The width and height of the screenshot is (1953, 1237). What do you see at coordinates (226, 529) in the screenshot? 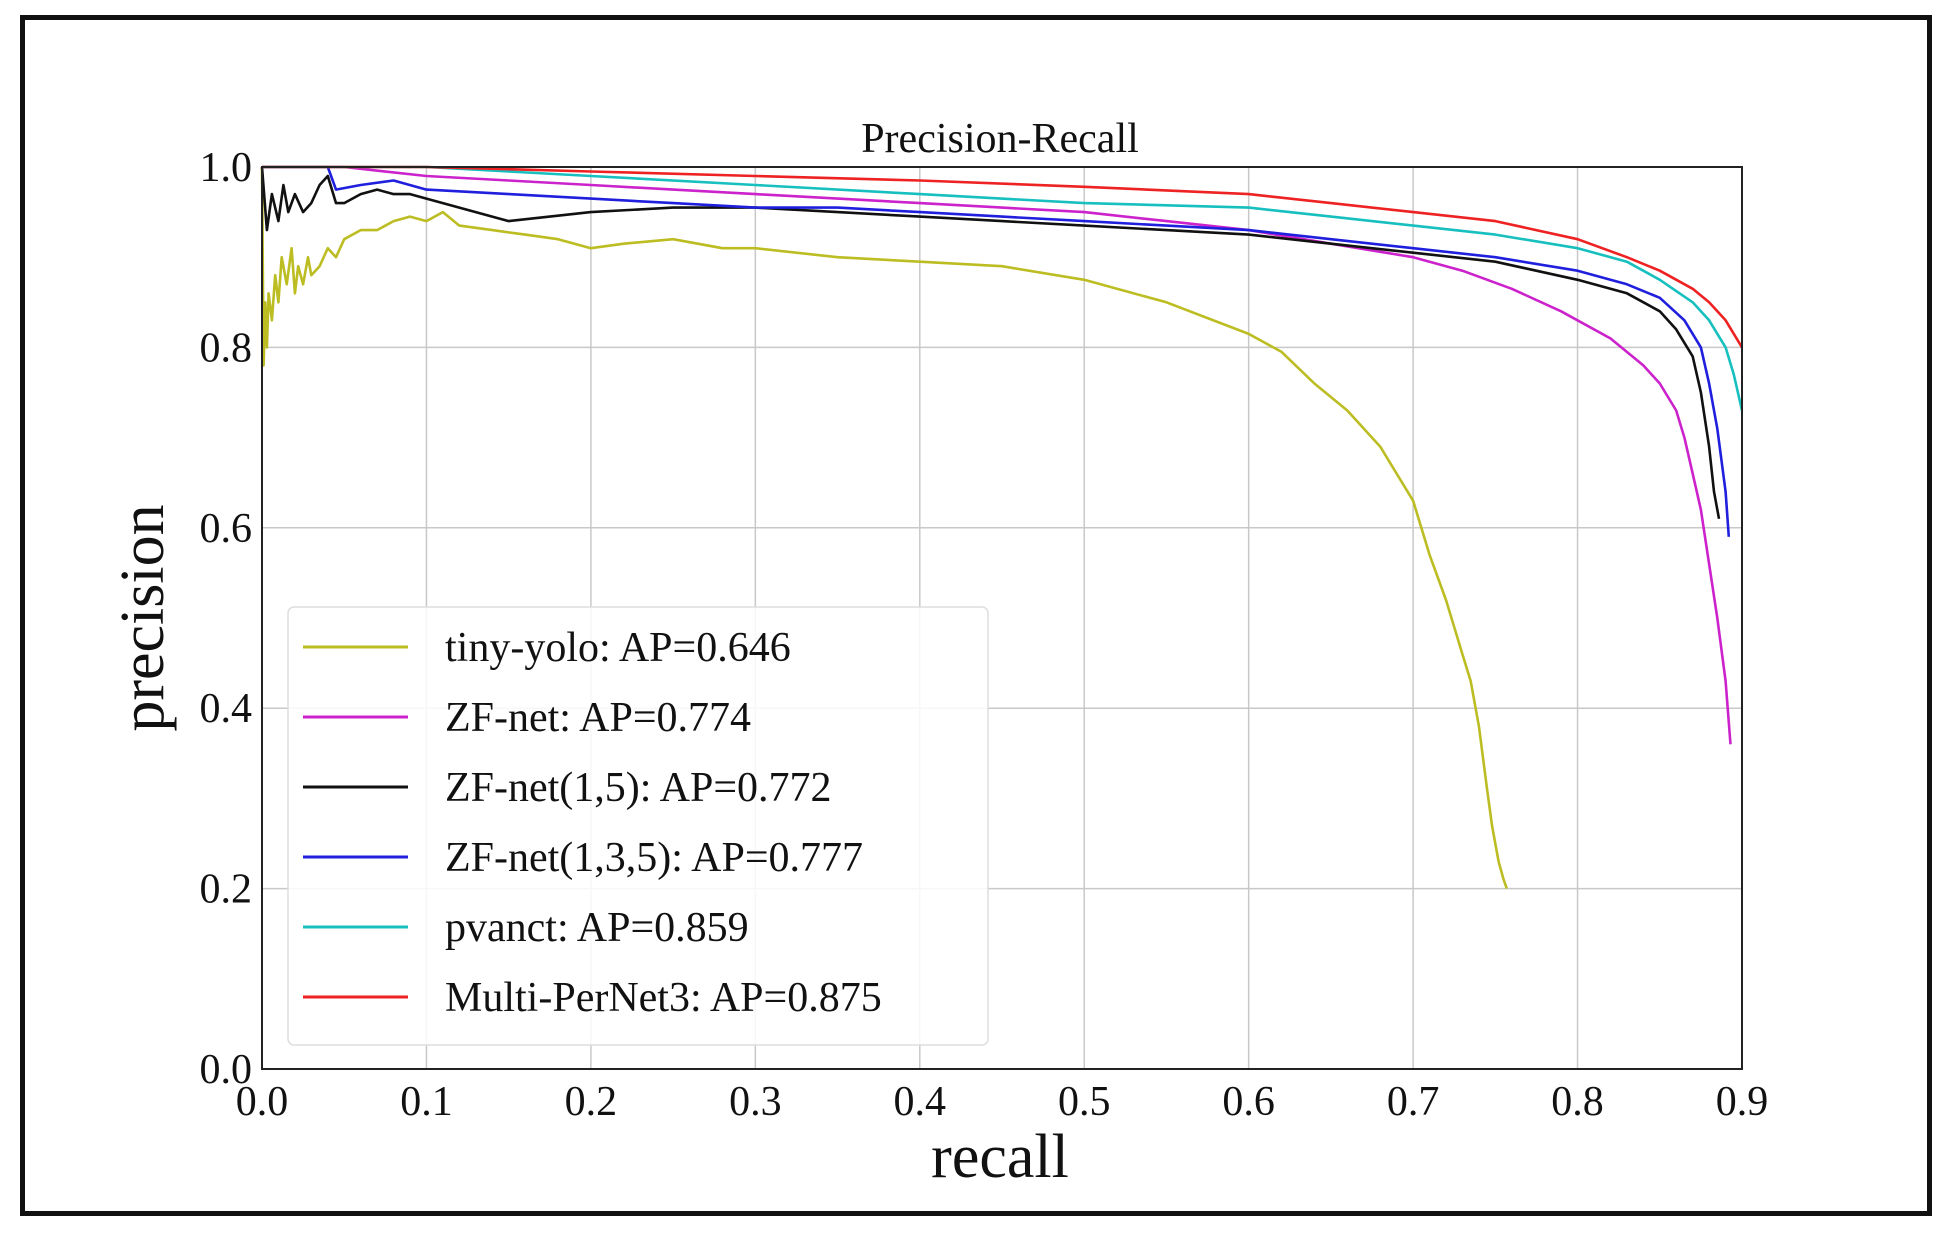
I see `y-tick-label: 0.6` at bounding box center [226, 529].